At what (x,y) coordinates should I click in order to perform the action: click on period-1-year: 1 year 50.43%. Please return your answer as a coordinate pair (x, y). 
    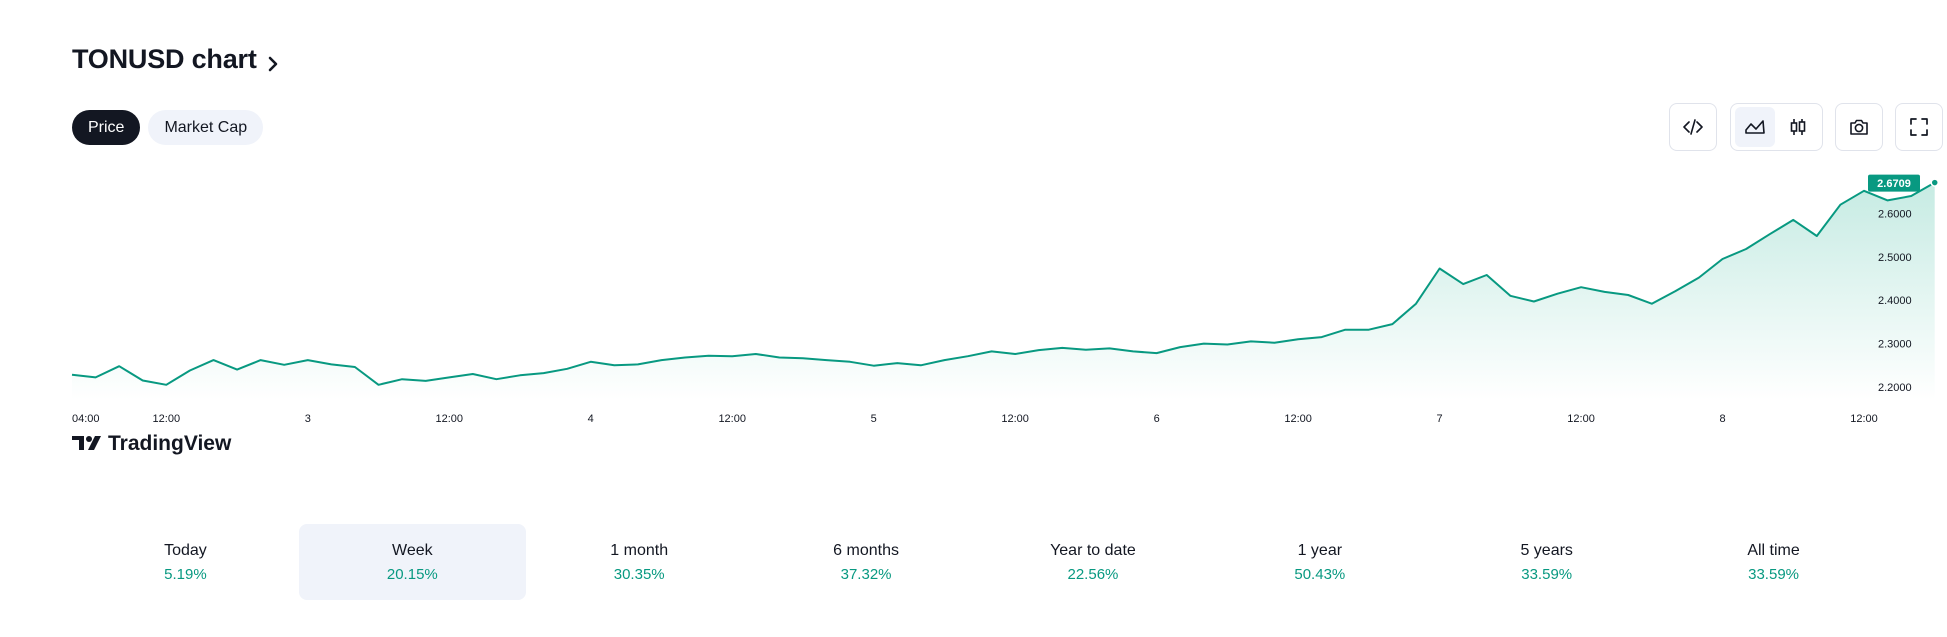
    Looking at the image, I should click on (1319, 562).